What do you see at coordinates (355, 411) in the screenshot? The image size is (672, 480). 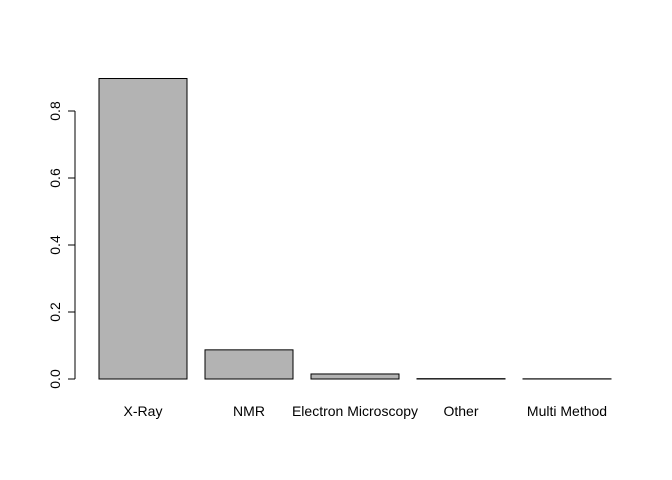 I see `x-category-label: Electron Microscopy` at bounding box center [355, 411].